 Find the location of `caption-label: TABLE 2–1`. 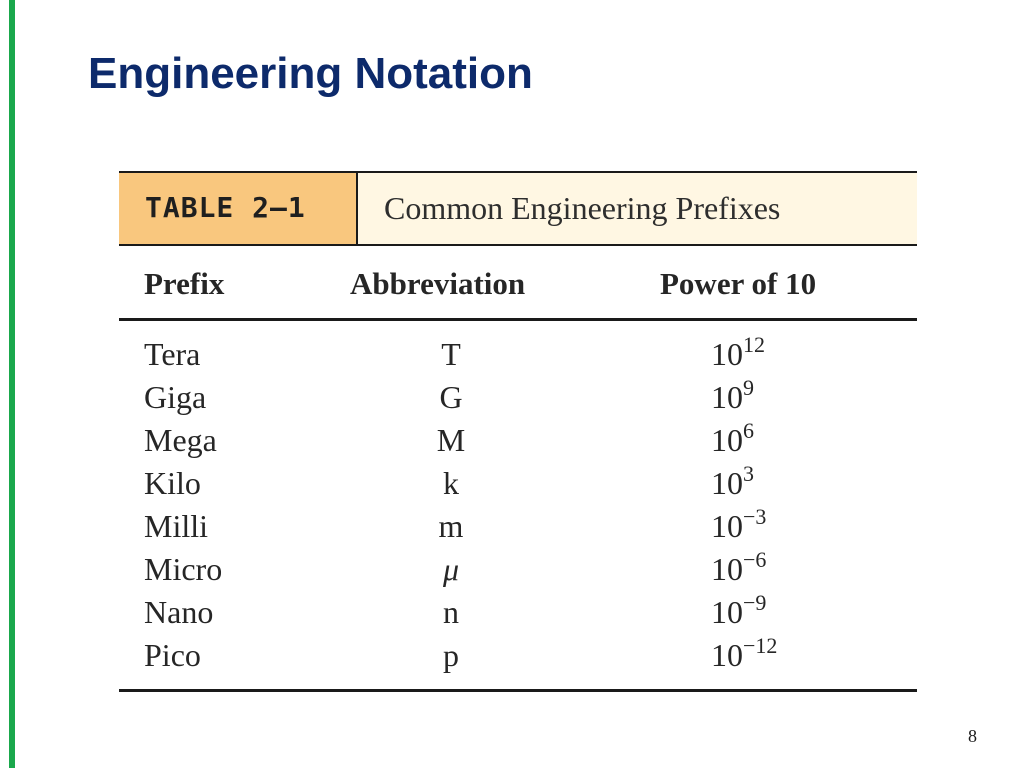

caption-label: TABLE 2–1 is located at coordinates (225, 207).